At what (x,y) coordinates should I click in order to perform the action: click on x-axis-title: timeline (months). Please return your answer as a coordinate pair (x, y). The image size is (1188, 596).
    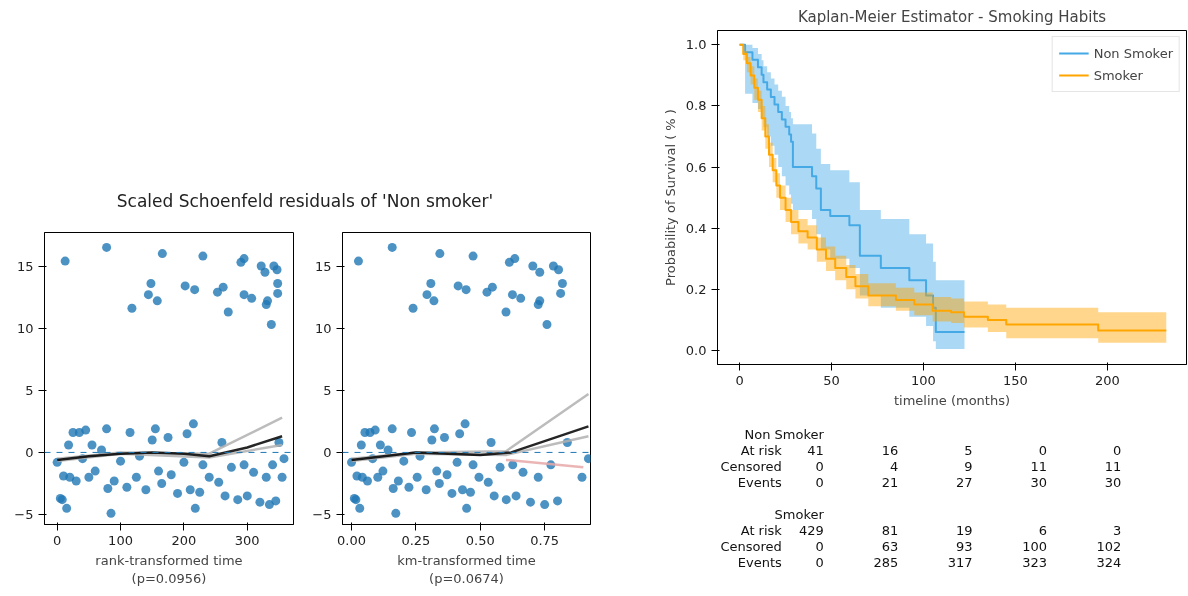
    Looking at the image, I should click on (952, 400).